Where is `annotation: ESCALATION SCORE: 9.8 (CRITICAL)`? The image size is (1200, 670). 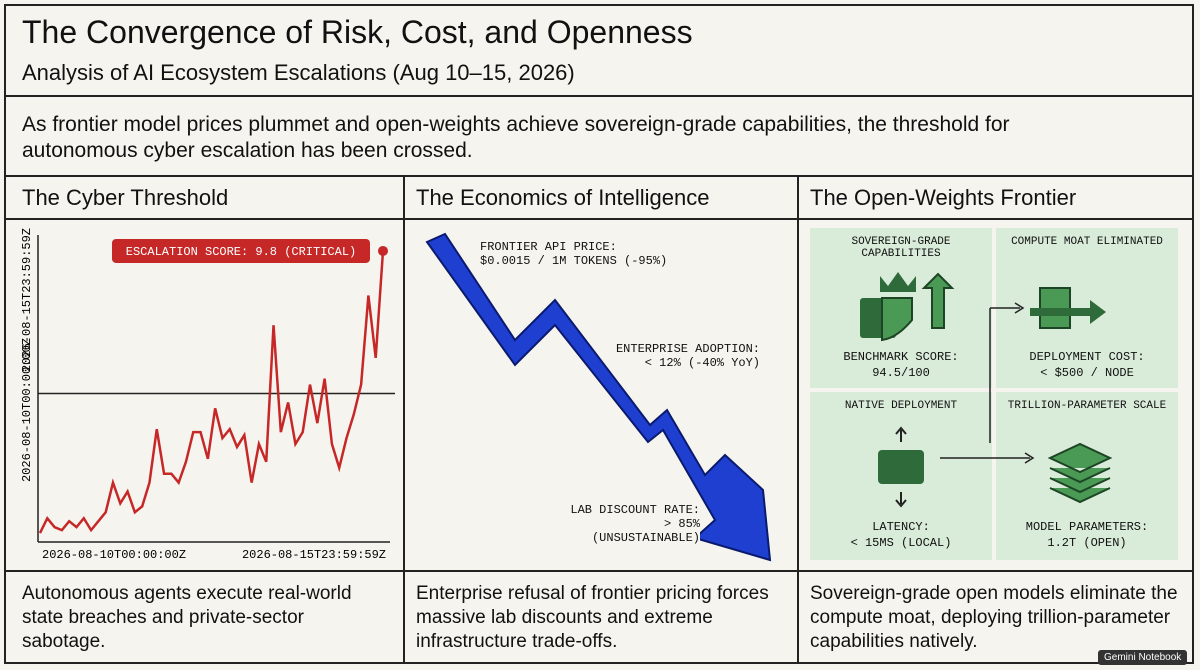 annotation: ESCALATION SCORE: 9.8 (CRITICAL) is located at coordinates (241, 252).